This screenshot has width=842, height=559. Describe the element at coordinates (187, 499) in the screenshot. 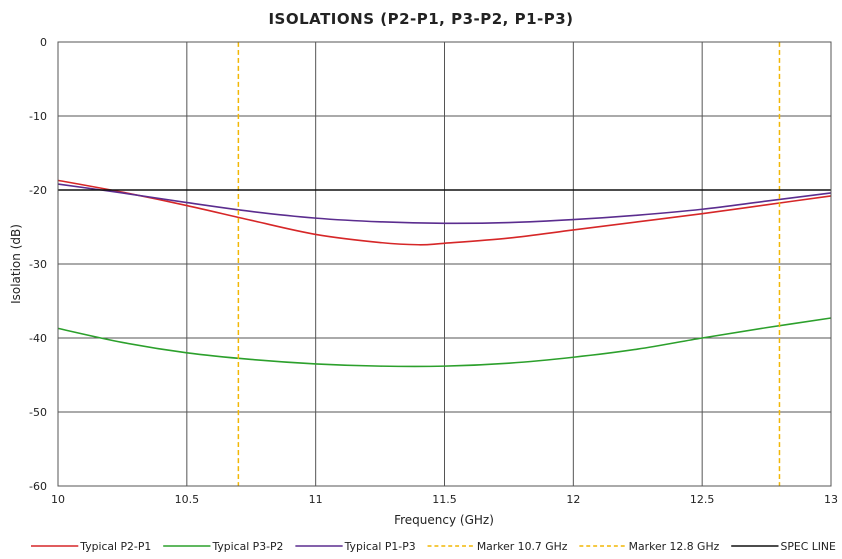

I see `x-tick-label: 10.5` at that location.